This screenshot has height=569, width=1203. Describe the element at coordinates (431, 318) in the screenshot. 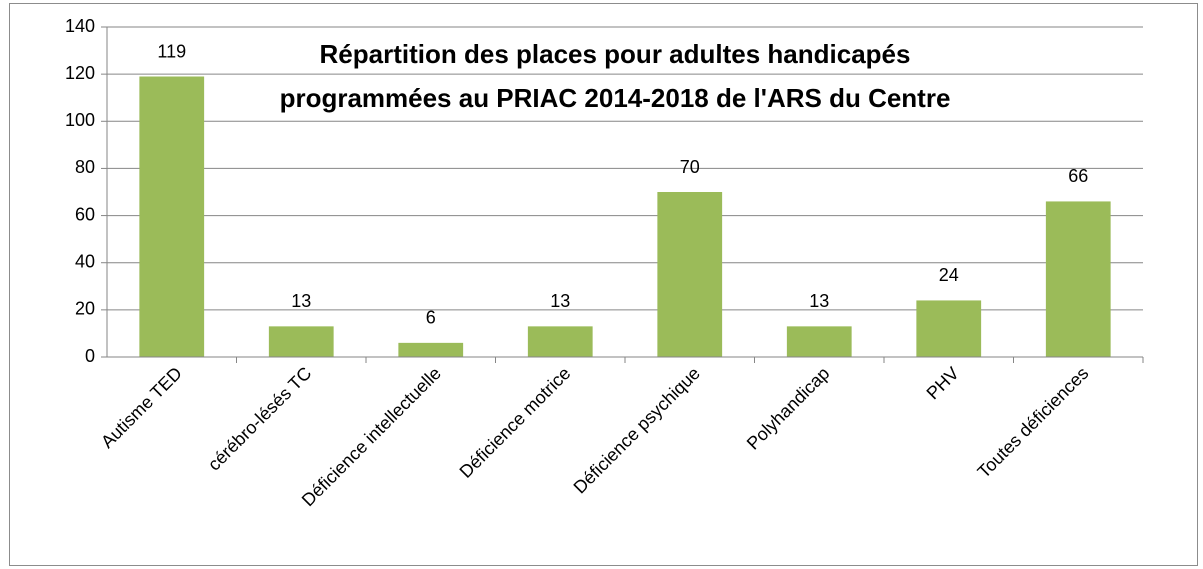

I see `data-label: 6` at that location.